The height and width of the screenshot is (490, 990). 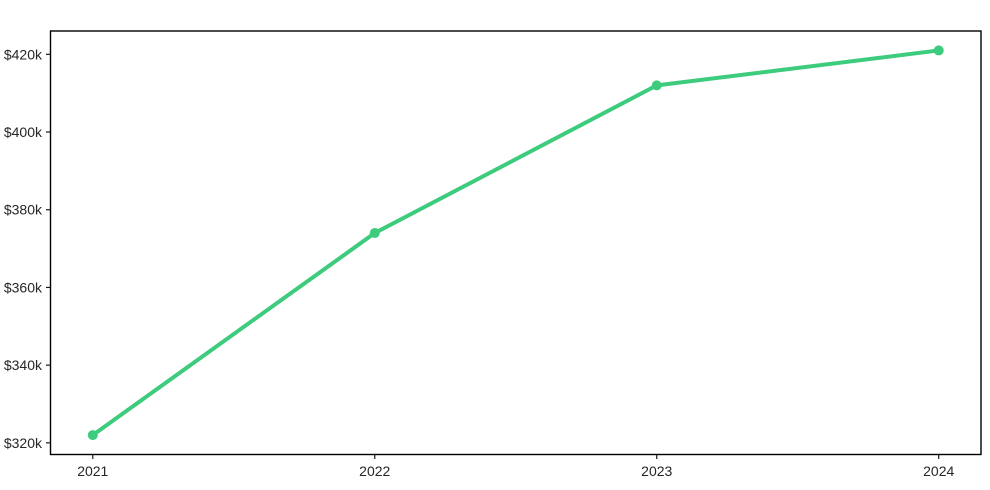 I want to click on y-tick-label: $340k, so click(x=23, y=365).